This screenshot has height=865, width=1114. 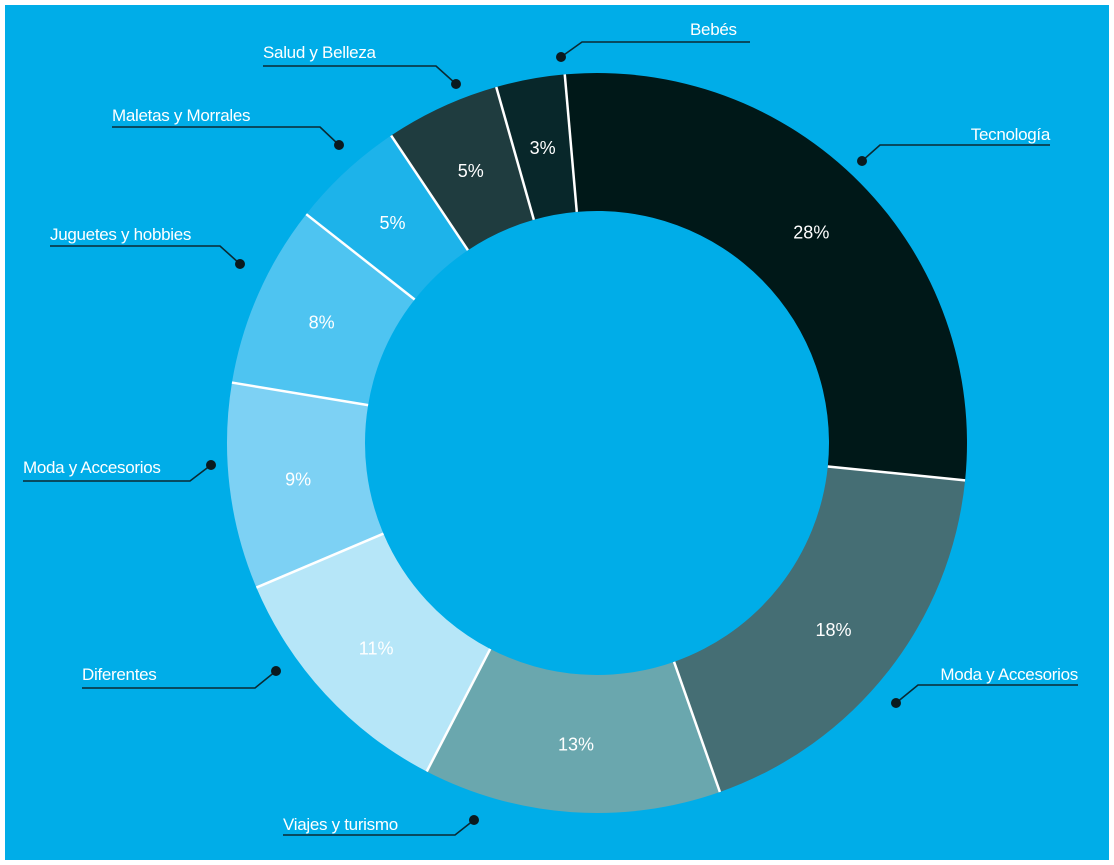 I want to click on slice-value-label: 13%, so click(x=576, y=744).